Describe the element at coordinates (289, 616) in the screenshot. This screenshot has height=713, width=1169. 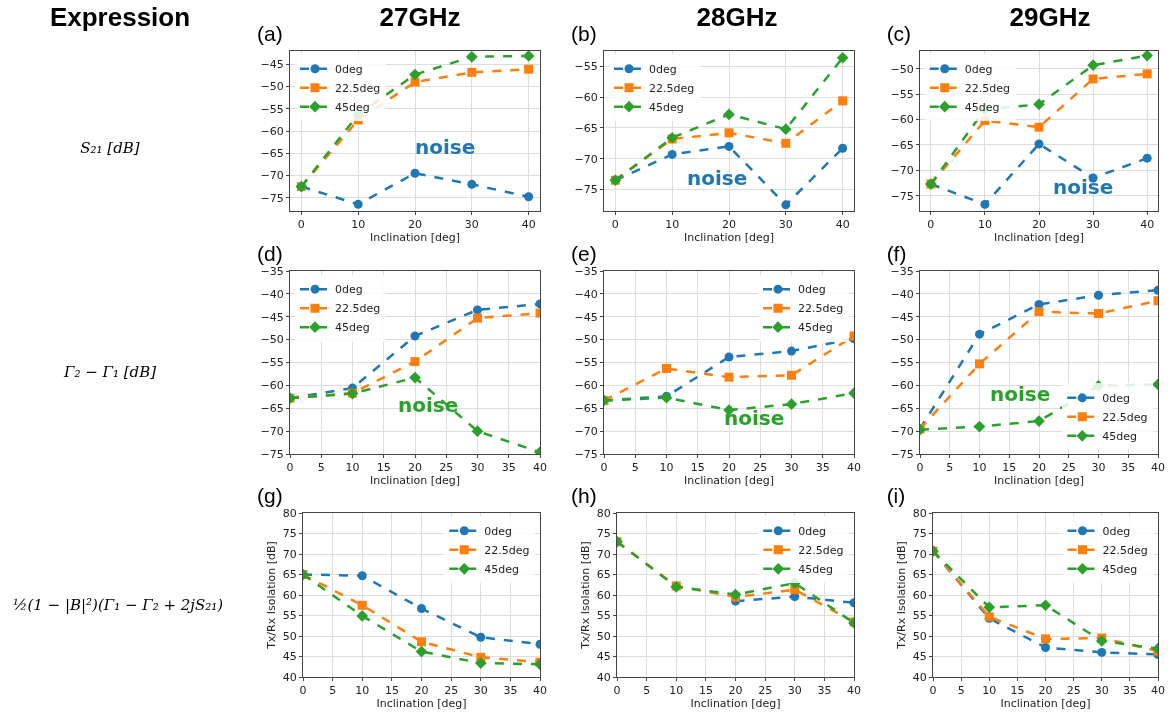
I see `y-tick-label: 55` at that location.